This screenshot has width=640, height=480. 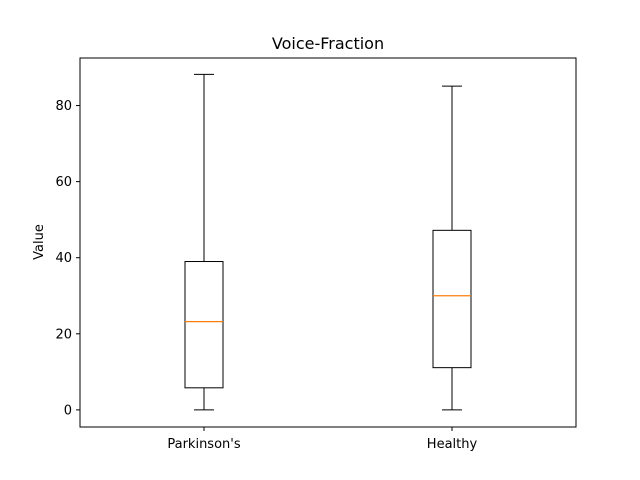 What do you see at coordinates (63, 258) in the screenshot?
I see `y-tick-label: 40` at bounding box center [63, 258].